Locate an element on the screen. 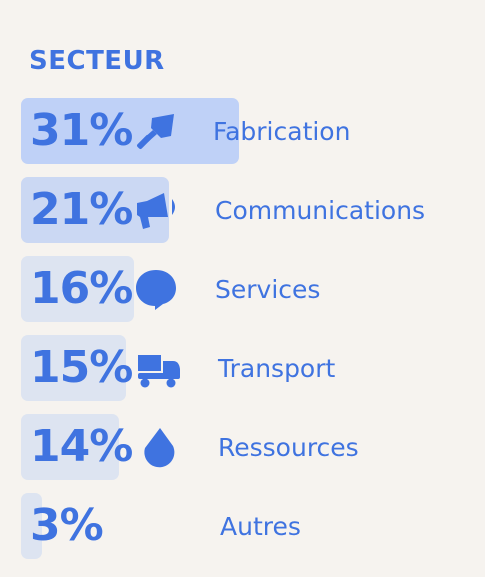 This screenshot has width=485, height=577. truck-icon is located at coordinates (158, 368).